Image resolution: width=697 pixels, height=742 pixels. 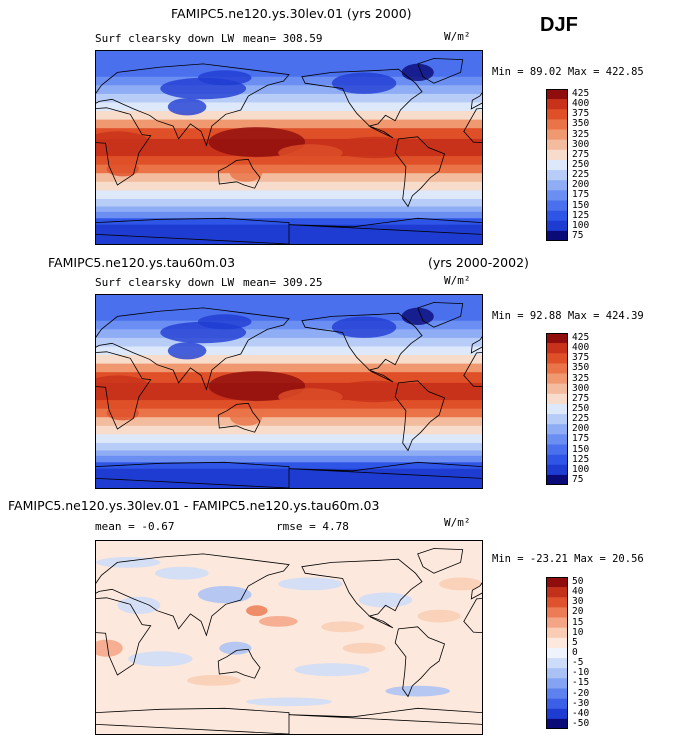 What do you see at coordinates (568, 559) in the screenshot?
I see `panel-3-min-max: Min = -23.21 Max = 20.56` at bounding box center [568, 559].